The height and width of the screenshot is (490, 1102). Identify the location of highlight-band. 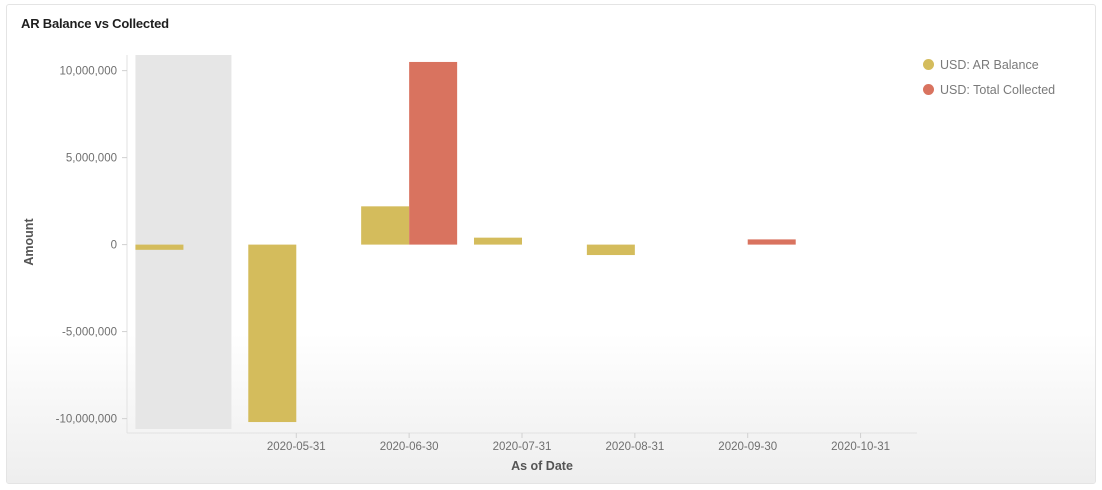
(183, 242).